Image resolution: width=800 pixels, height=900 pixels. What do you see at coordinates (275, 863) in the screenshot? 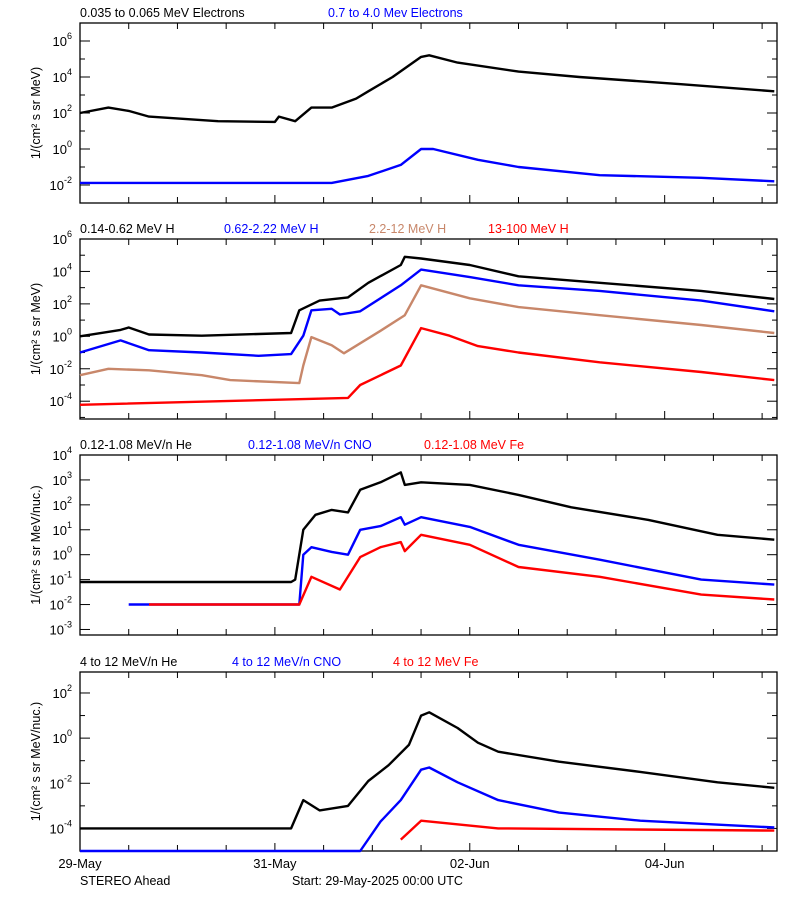
I see `x-tick-label: 31-May` at bounding box center [275, 863].